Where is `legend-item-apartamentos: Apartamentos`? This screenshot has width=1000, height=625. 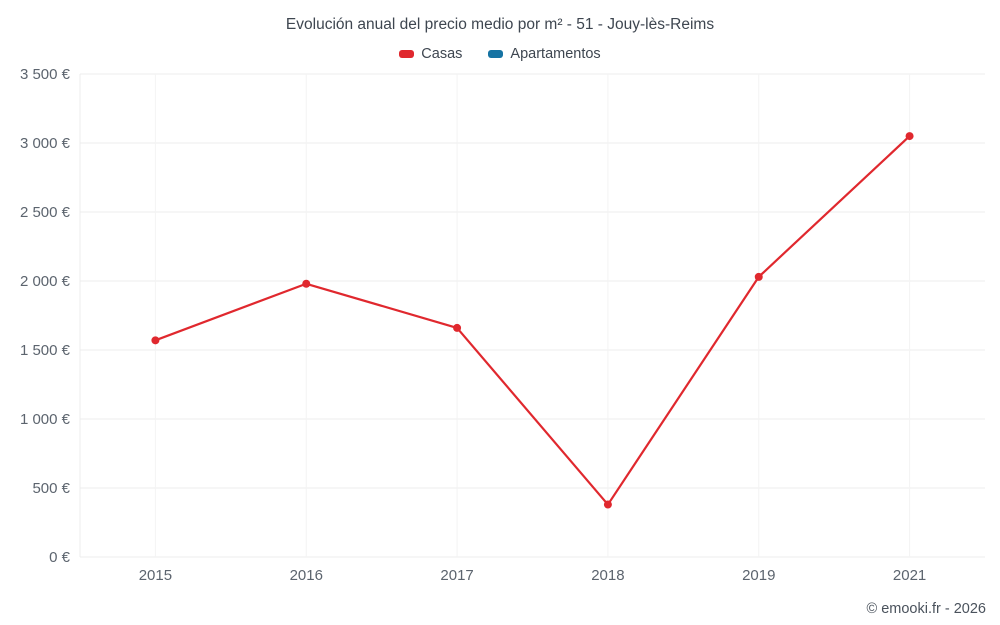
legend-item-apartamentos: Apartamentos is located at coordinates (544, 54).